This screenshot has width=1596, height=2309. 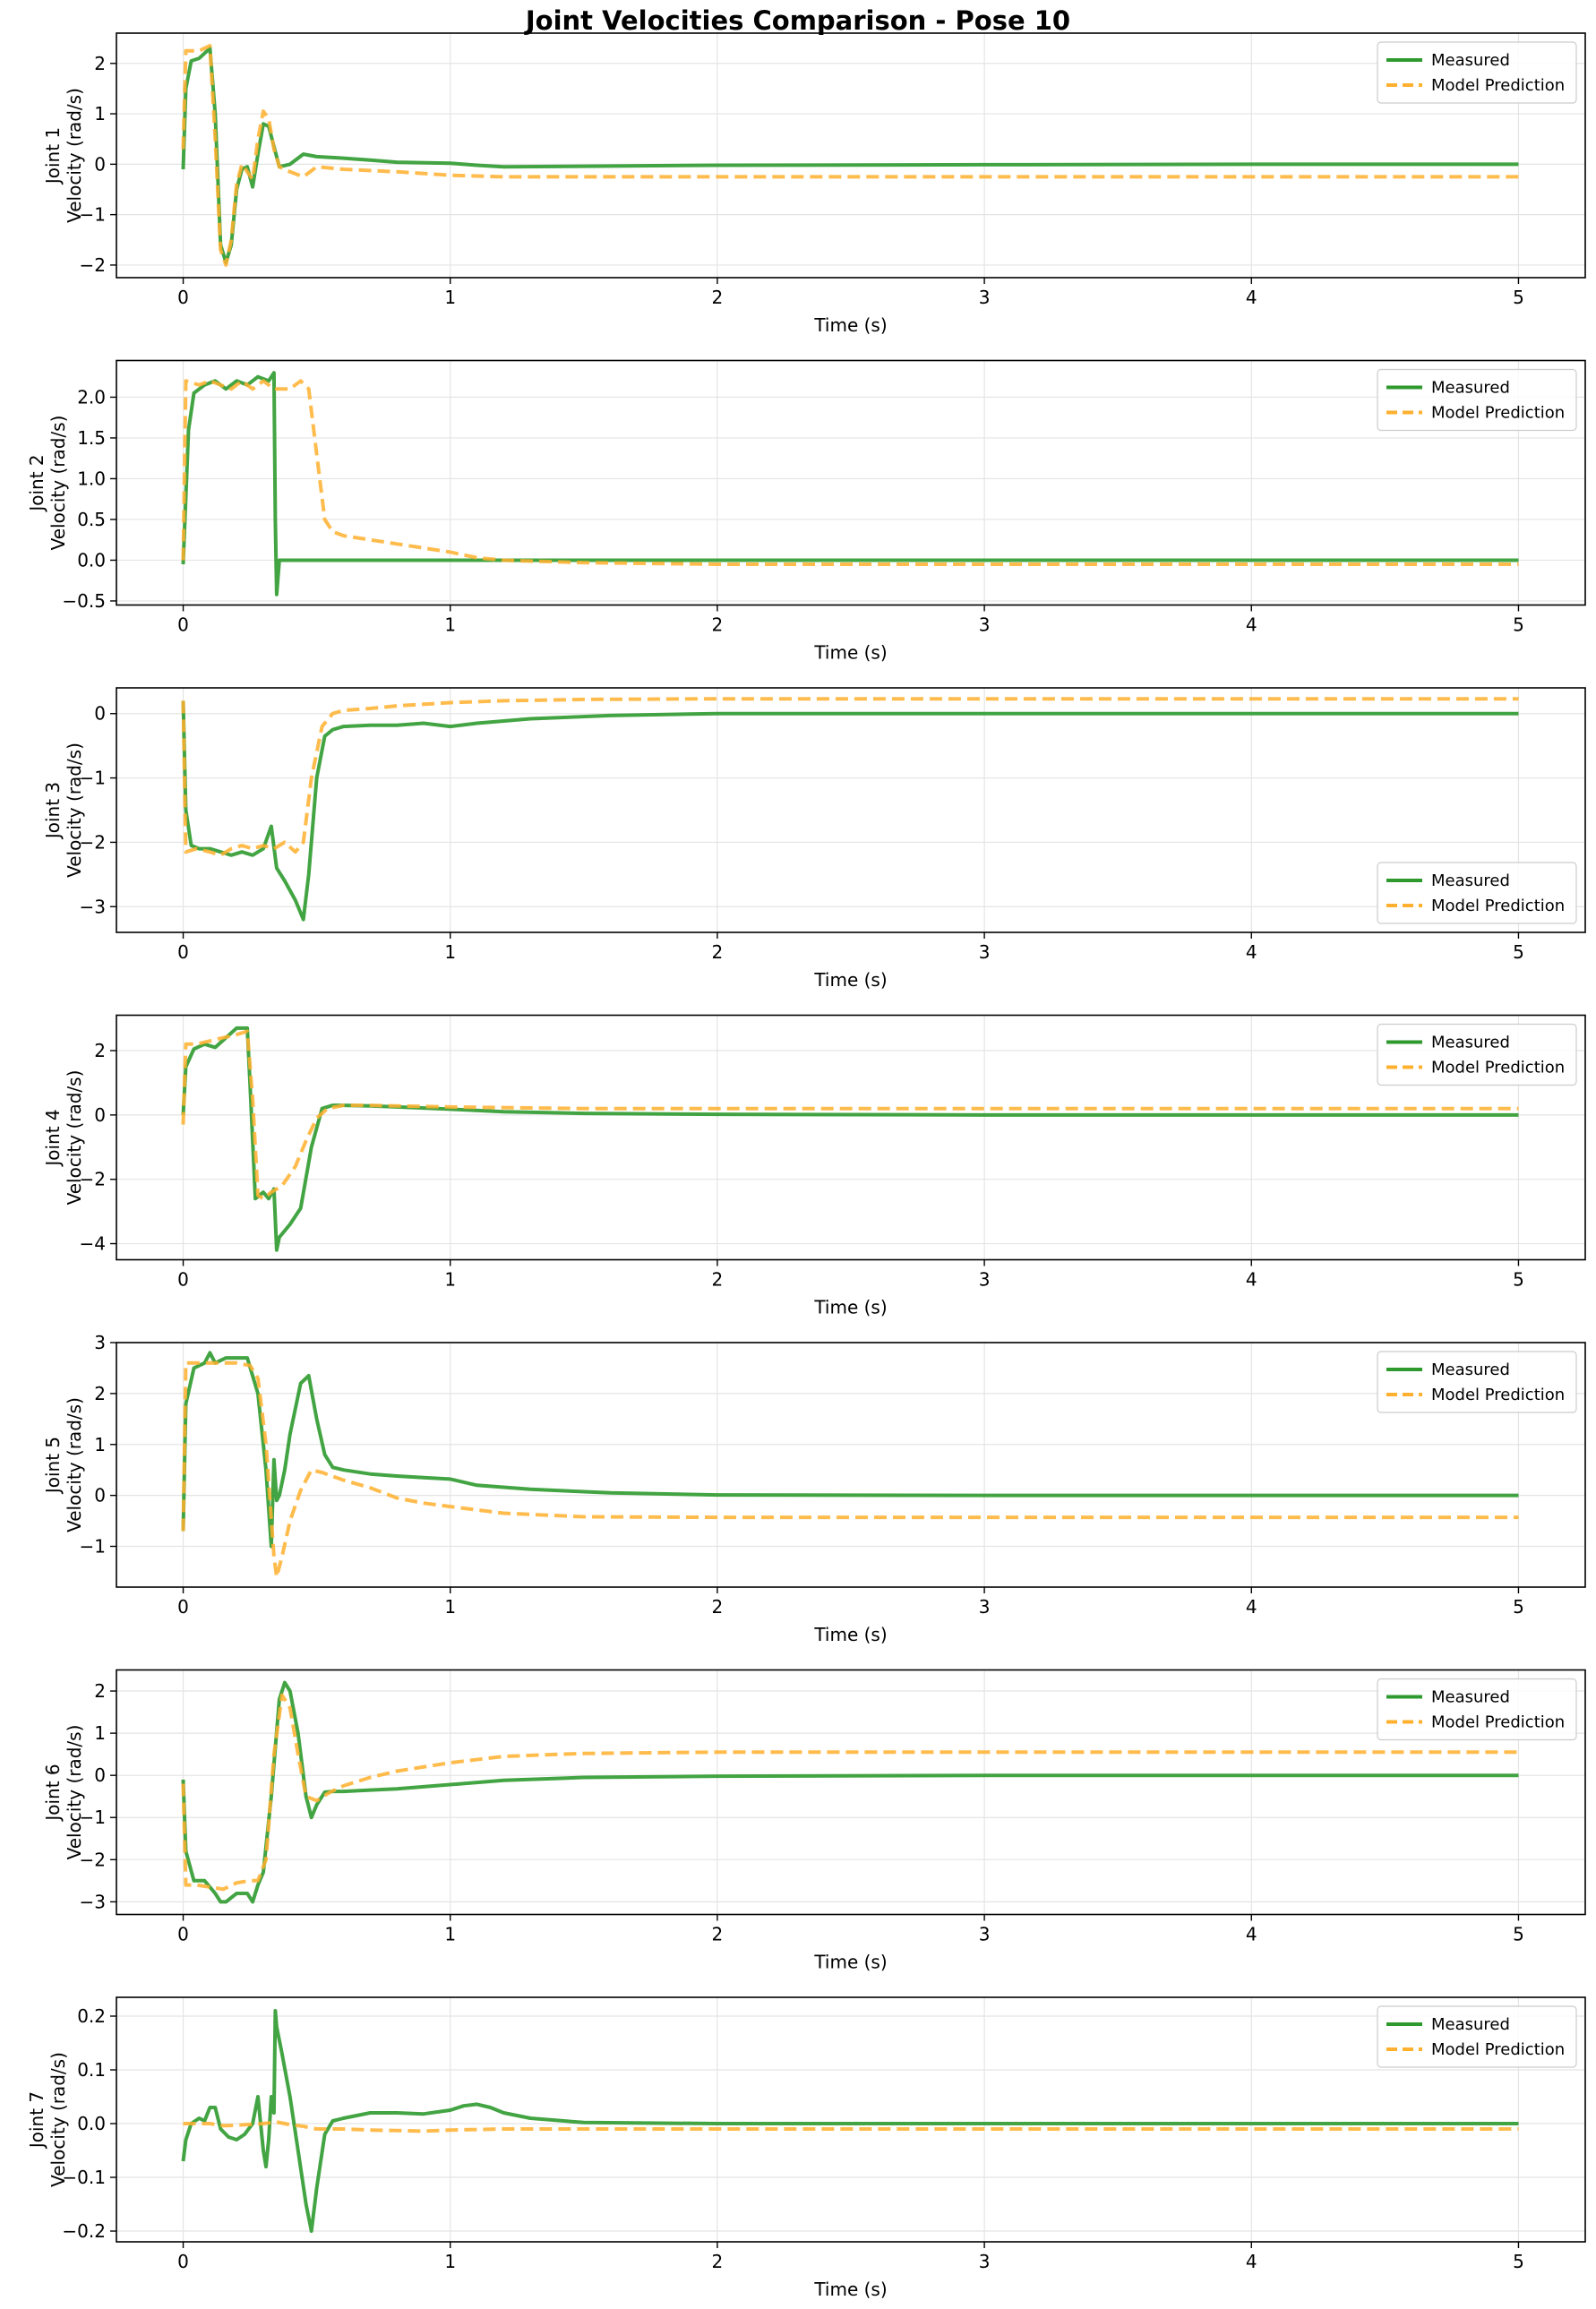 I want to click on y-axis-label-joint: Joint 7, so click(x=36, y=2120).